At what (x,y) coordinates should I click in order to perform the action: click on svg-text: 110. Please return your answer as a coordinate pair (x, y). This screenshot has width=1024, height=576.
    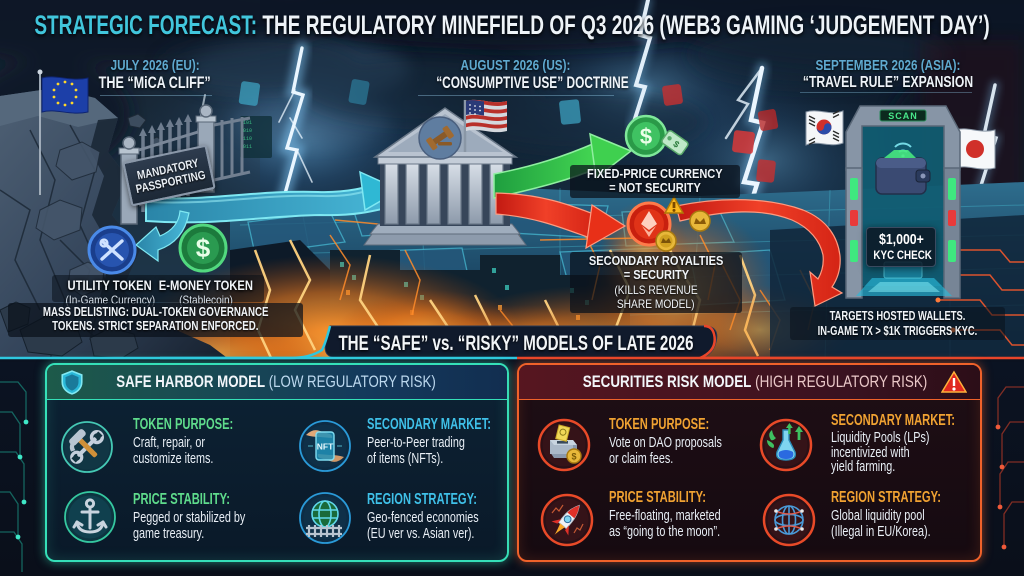
    Looking at the image, I should click on (247, 139).